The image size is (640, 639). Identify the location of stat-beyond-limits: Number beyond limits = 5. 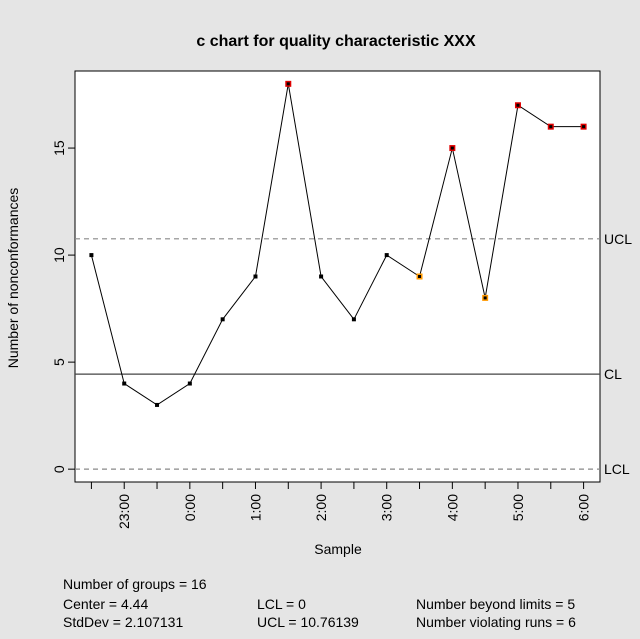
(496, 604).